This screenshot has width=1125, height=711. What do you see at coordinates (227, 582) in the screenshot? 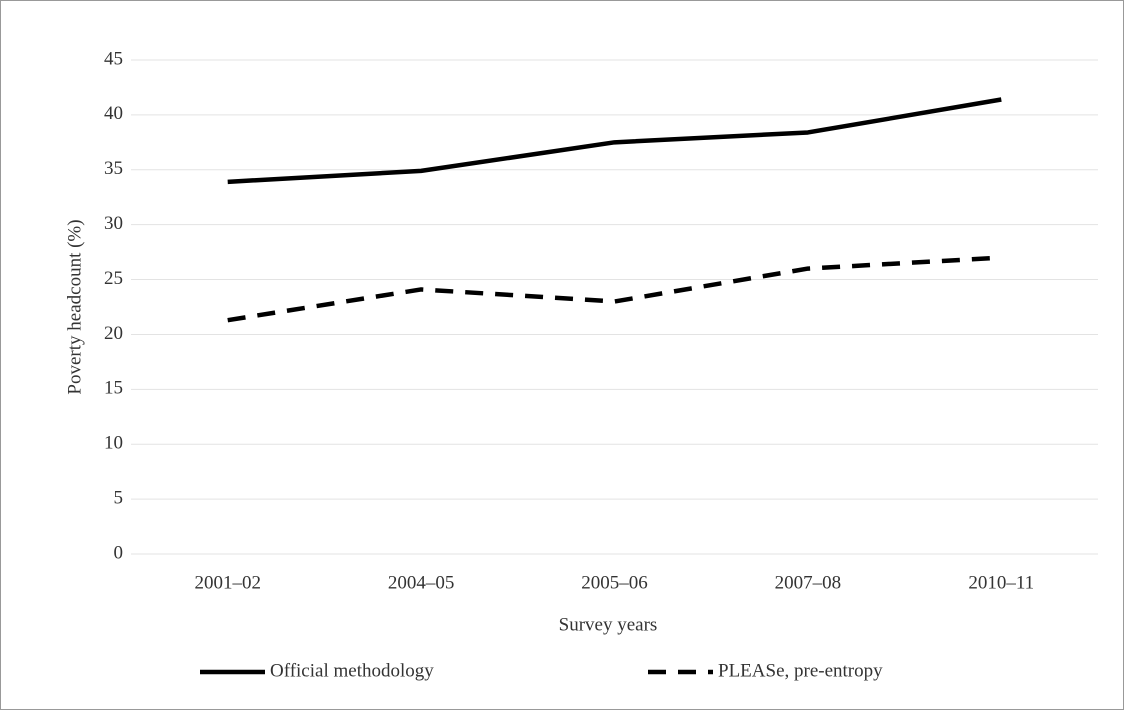
I see `x-tick-label: 2001–02` at bounding box center [227, 582].